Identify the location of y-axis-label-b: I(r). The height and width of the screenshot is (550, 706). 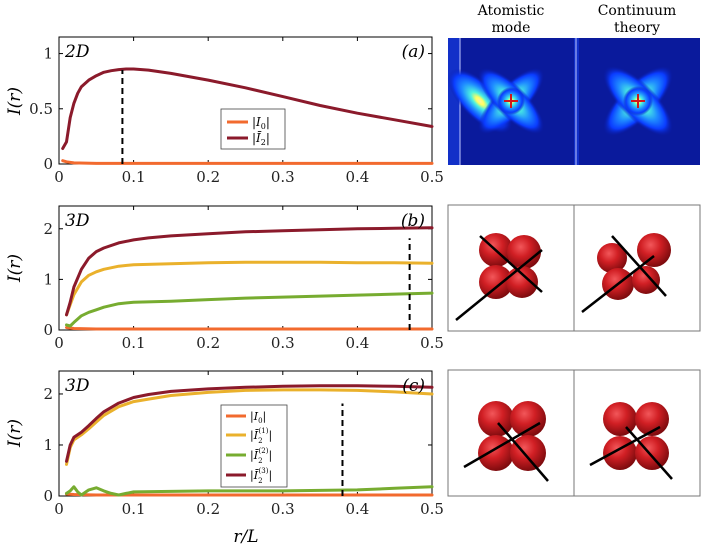
(15, 268).